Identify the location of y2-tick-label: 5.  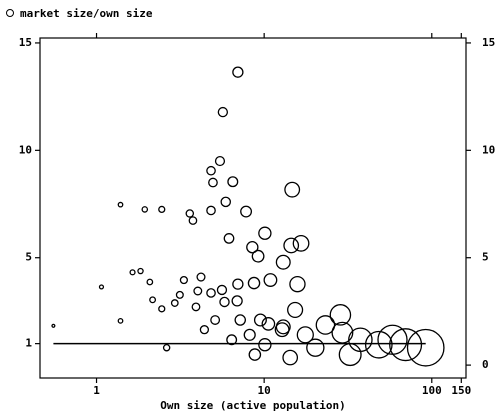
(485, 257).